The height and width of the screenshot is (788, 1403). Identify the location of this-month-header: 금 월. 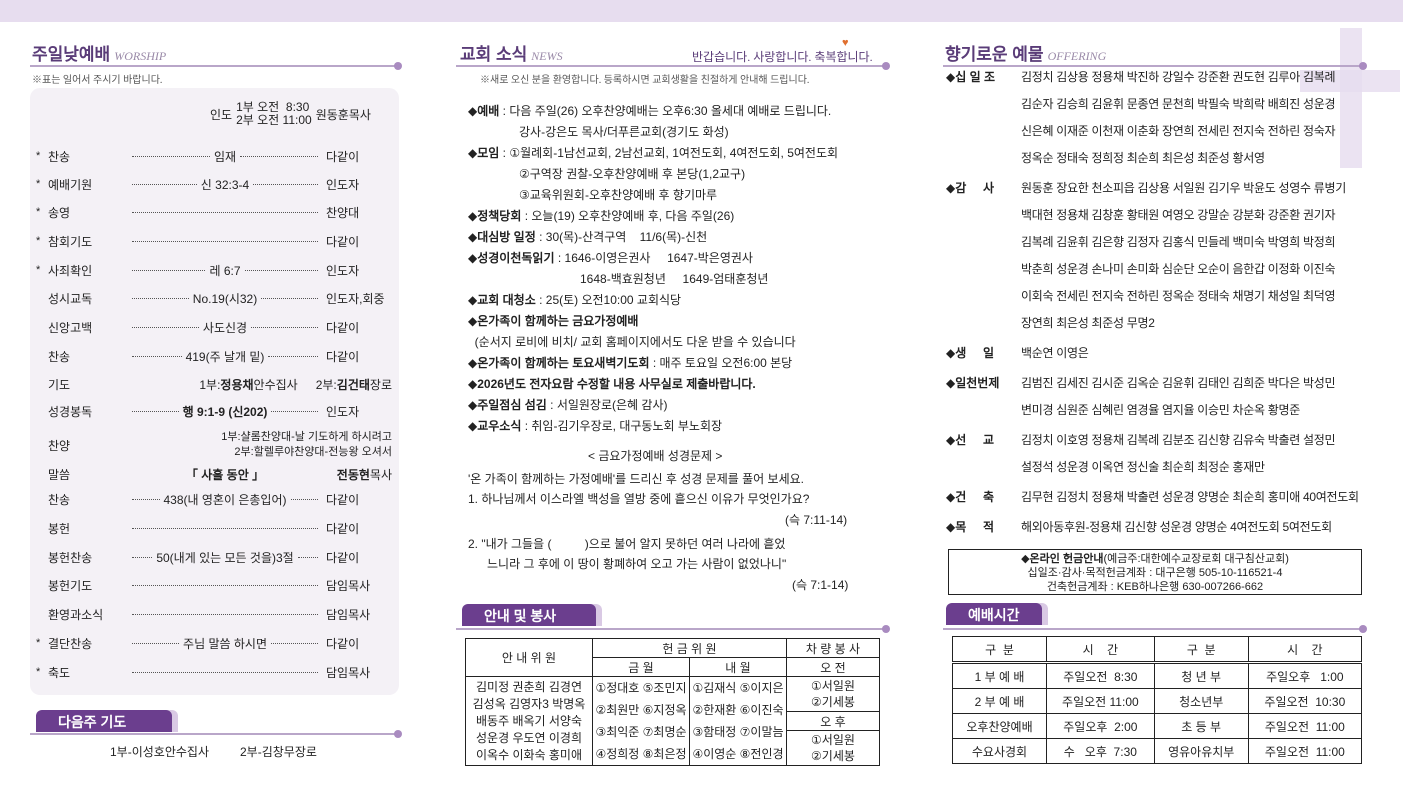
(641, 667).